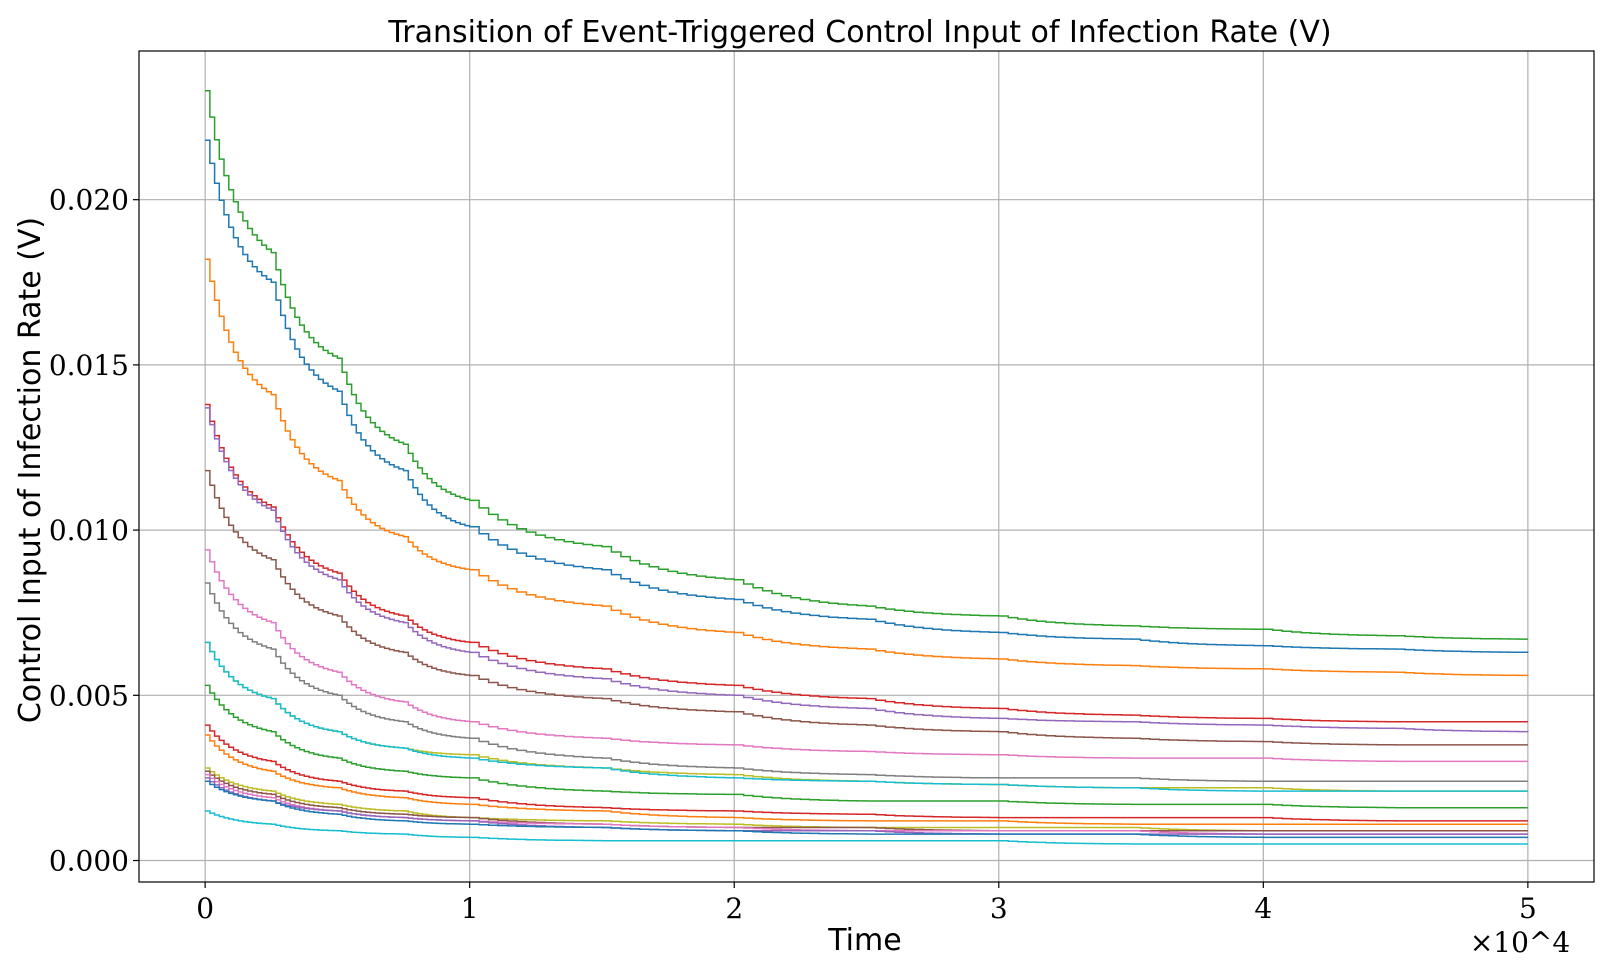 The height and width of the screenshot is (969, 1600). I want to click on x-tick-label: 4, so click(1263, 908).